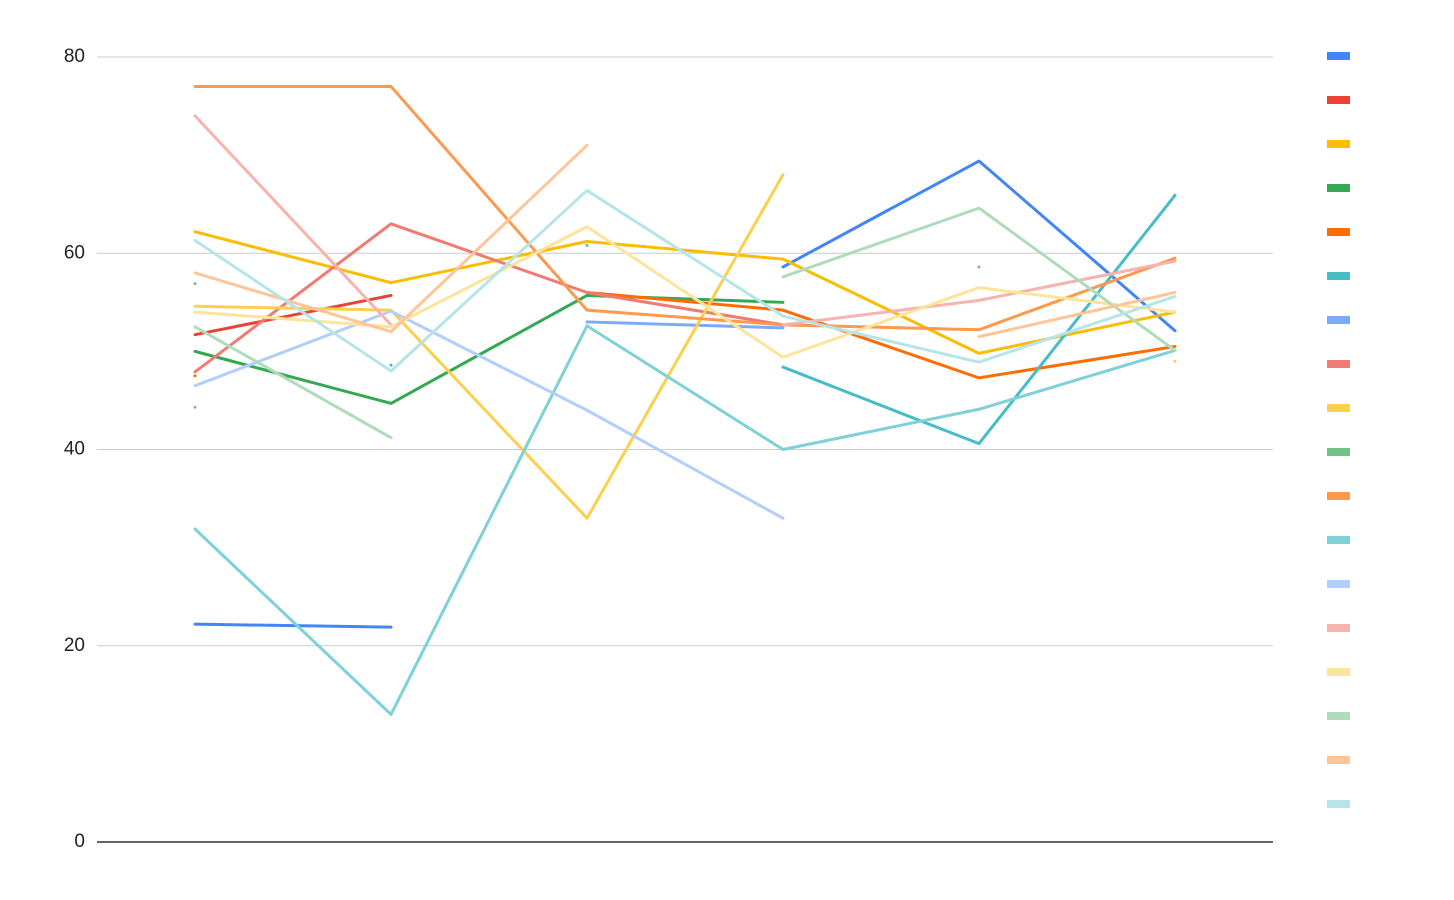 This screenshot has width=1454, height=900. What do you see at coordinates (74, 56) in the screenshot?
I see `y-tick-label: 80` at bounding box center [74, 56].